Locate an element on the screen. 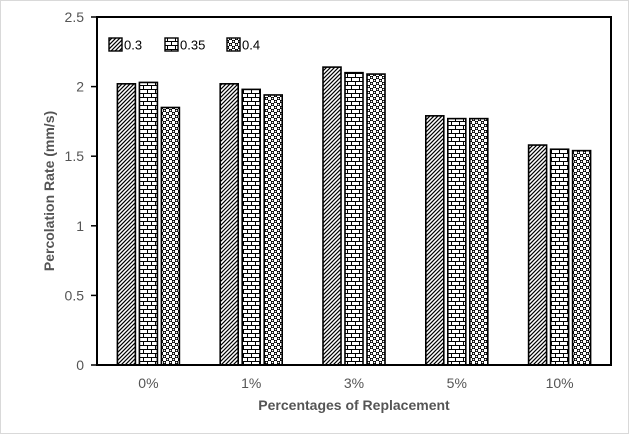 This screenshot has height=434, width=629. y-tick-label: 1.5 is located at coordinates (75, 156).